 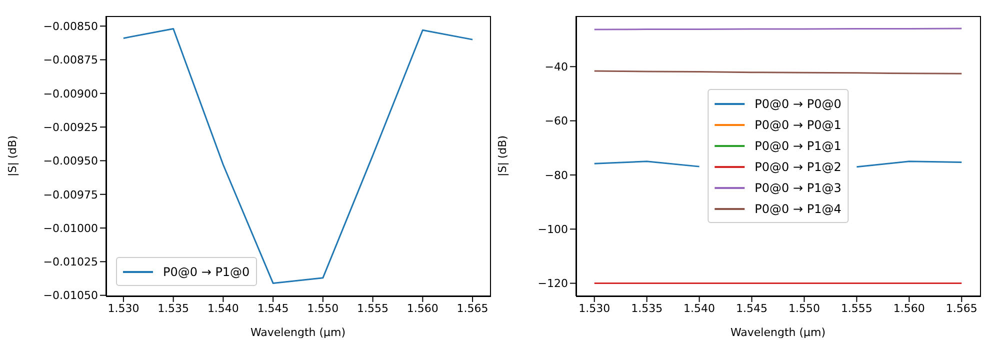 I want to click on y-tick-label: −40, so click(x=556, y=67).